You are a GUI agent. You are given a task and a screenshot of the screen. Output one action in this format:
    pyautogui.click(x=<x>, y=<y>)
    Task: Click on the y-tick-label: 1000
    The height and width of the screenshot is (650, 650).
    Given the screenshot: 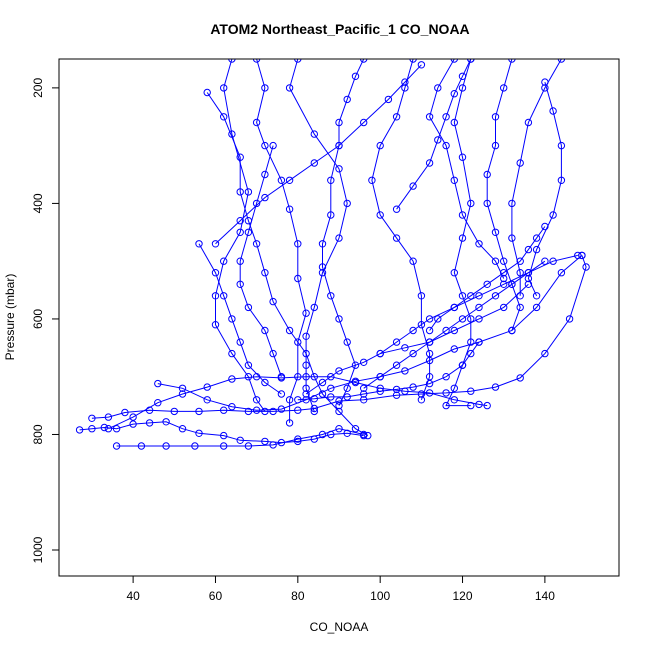 What is the action you would take?
    pyautogui.click(x=38, y=549)
    